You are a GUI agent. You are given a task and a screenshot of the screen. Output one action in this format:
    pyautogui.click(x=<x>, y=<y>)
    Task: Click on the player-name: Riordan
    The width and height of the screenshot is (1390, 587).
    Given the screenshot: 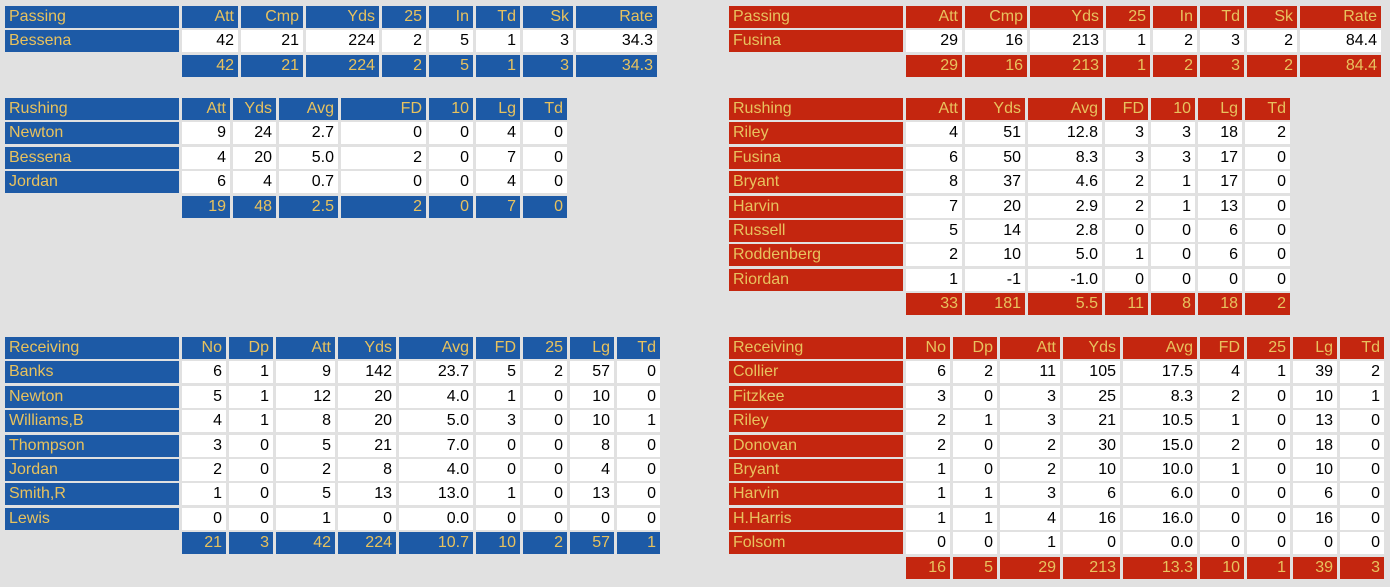 What is the action you would take?
    pyautogui.click(x=816, y=279)
    